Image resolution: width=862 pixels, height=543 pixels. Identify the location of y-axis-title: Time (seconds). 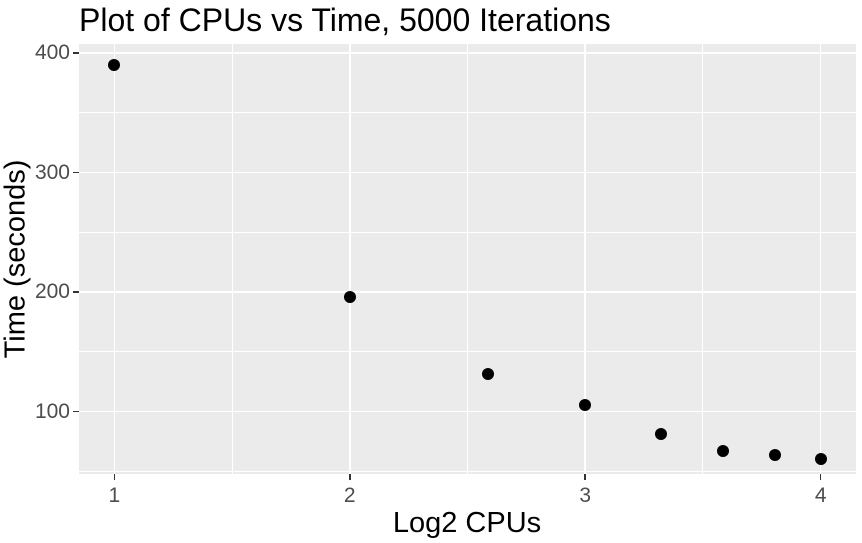
(16, 259).